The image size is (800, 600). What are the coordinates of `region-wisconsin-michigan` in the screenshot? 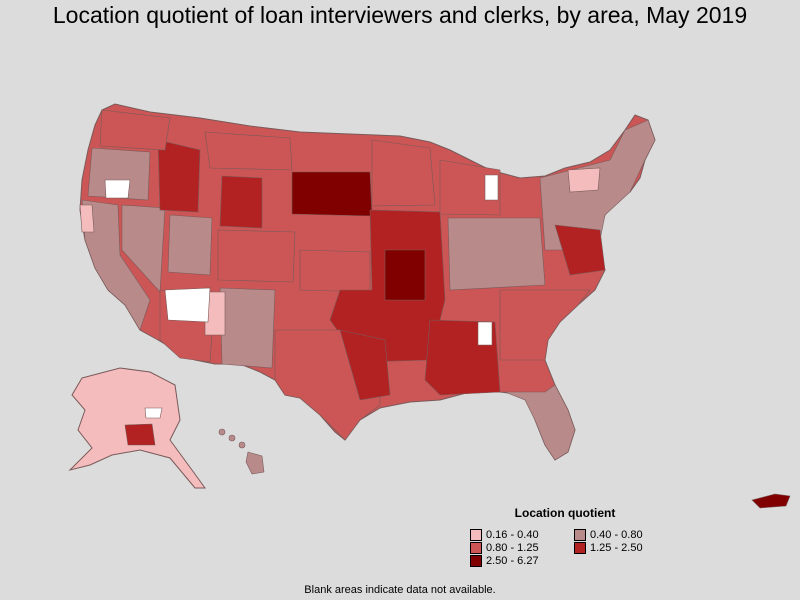 It's located at (470, 187).